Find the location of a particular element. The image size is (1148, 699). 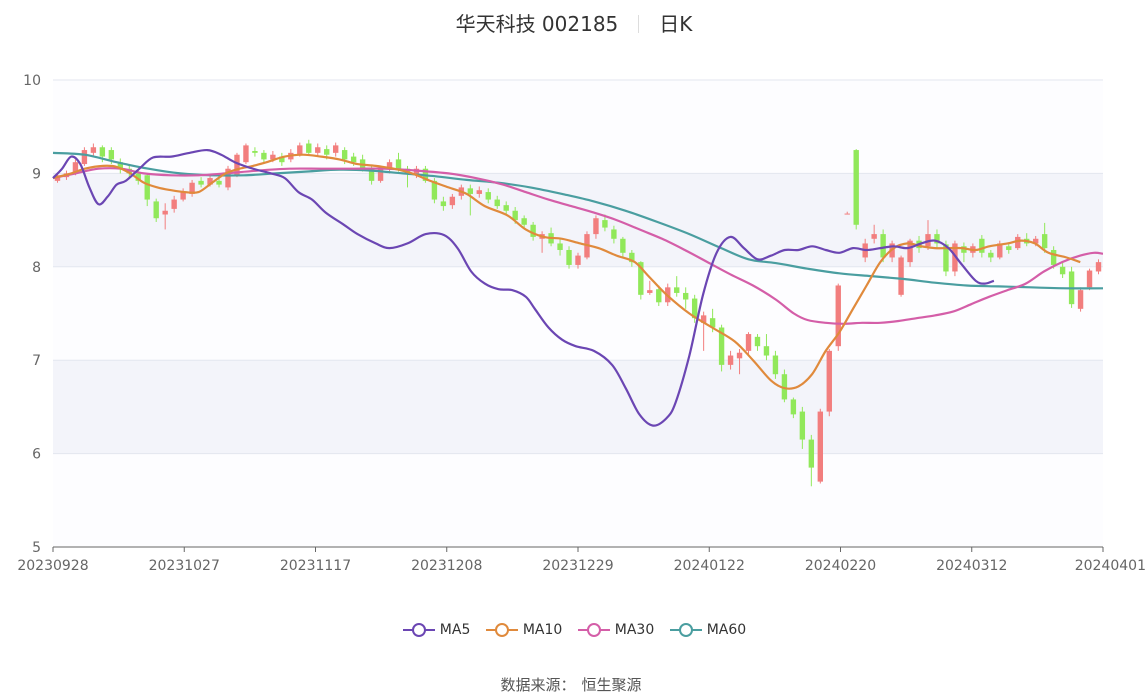

title-divider is located at coordinates (639, 24).